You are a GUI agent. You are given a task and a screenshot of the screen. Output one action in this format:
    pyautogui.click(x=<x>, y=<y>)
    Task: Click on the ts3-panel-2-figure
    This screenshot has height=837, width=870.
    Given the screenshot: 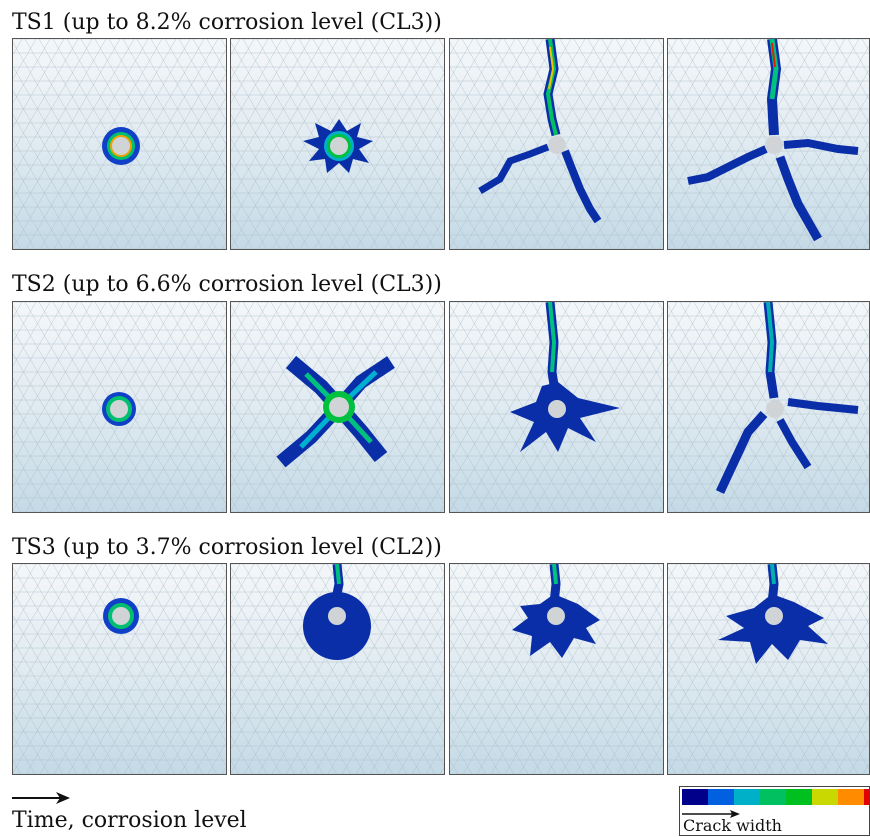 What is the action you would take?
    pyautogui.click(x=337, y=669)
    